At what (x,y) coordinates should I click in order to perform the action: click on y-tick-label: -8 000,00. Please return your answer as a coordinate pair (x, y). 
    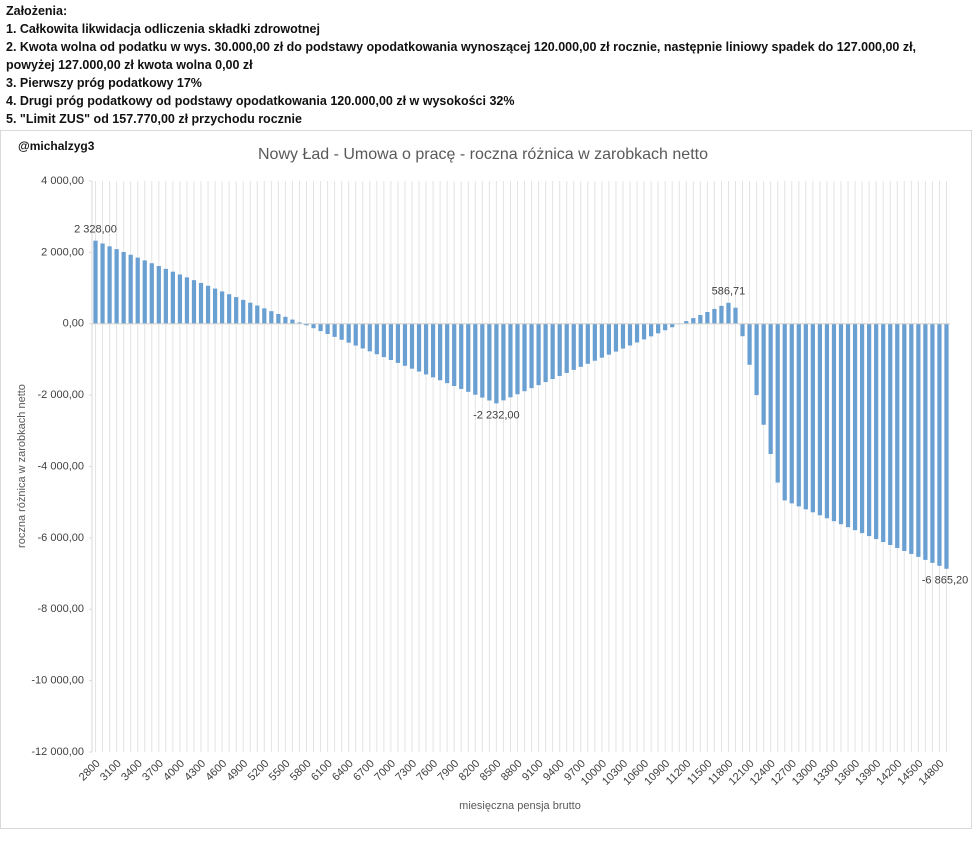
    Looking at the image, I should click on (61, 609).